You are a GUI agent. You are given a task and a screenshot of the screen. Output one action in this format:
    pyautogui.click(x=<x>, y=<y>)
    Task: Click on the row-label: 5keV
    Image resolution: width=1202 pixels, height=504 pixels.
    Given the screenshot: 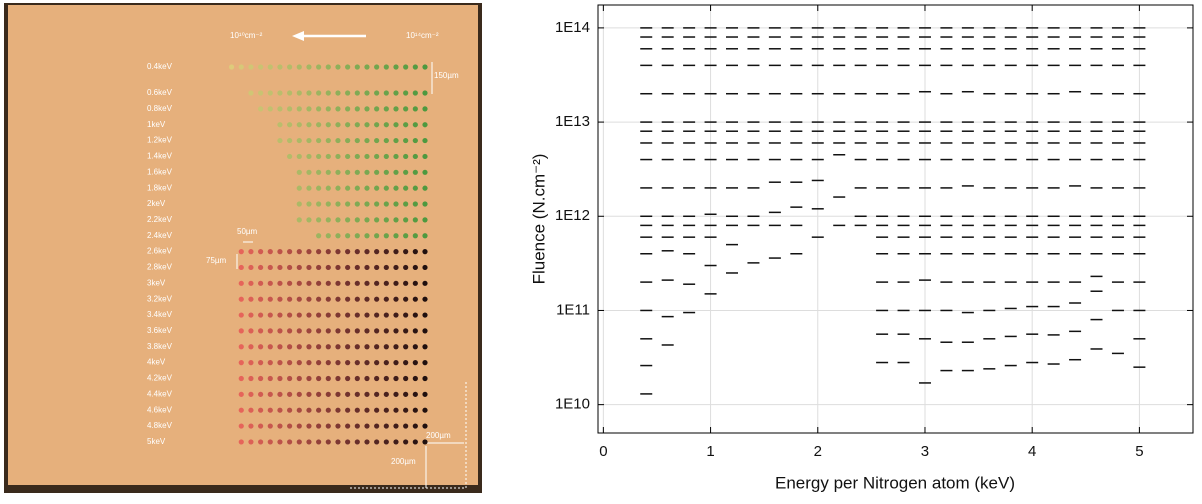 What is the action you would take?
    pyautogui.click(x=156, y=441)
    